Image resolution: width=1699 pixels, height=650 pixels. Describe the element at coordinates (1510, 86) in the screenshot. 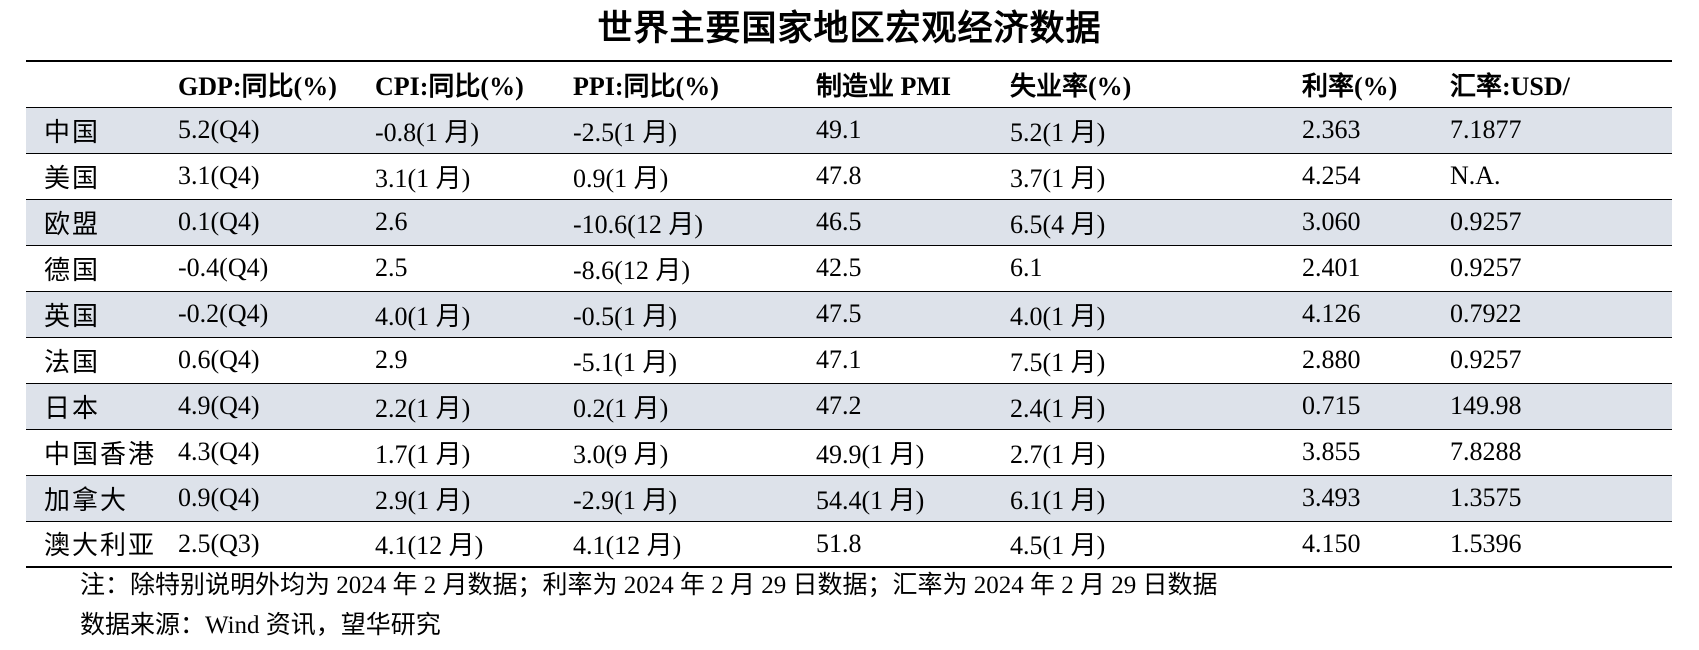

I see `header-cell: 汇率:USD/` at that location.